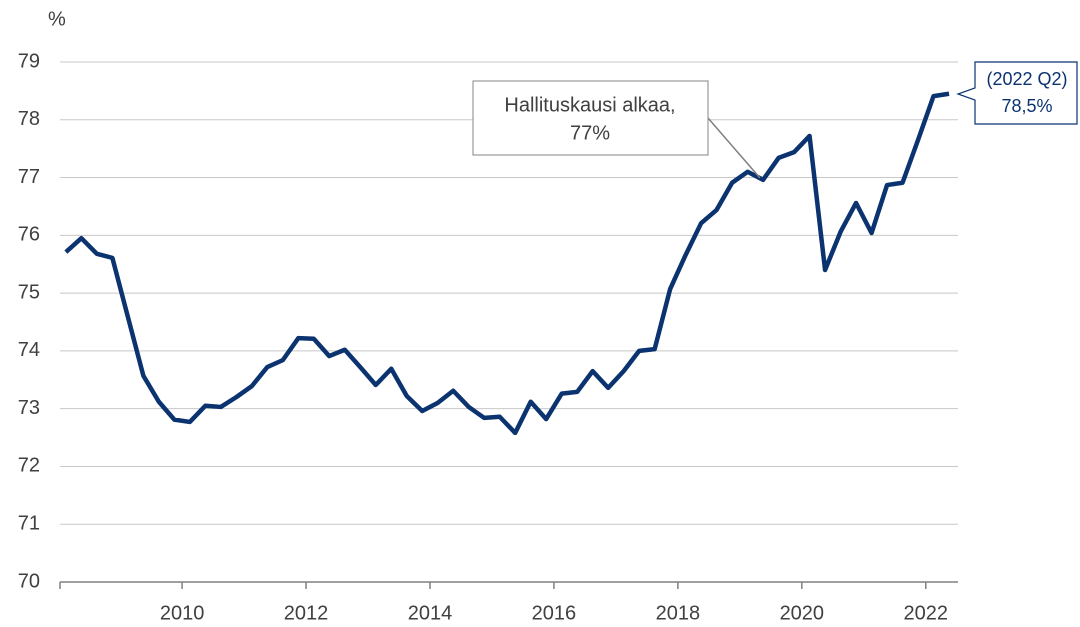 This screenshot has height=627, width=1080. I want to click on y-tick-label: 73, so click(29, 408).